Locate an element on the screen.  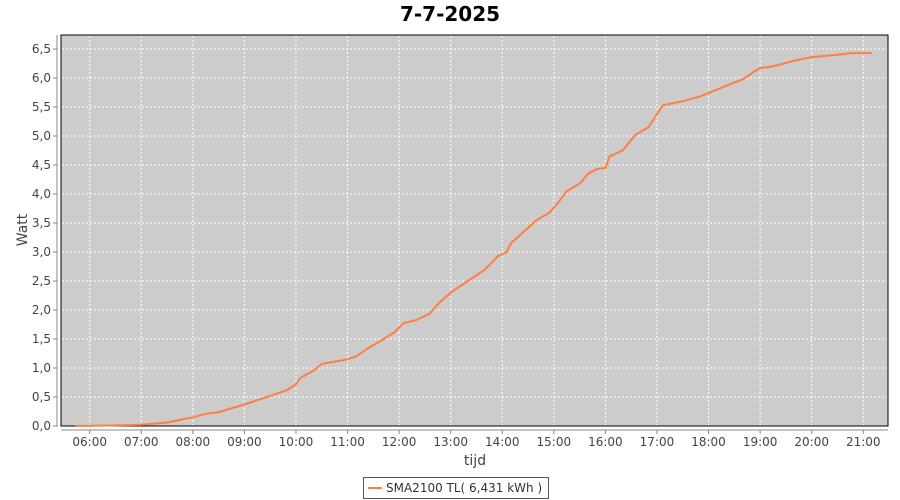
x-tick-label: 19:00 is located at coordinates (760, 442).